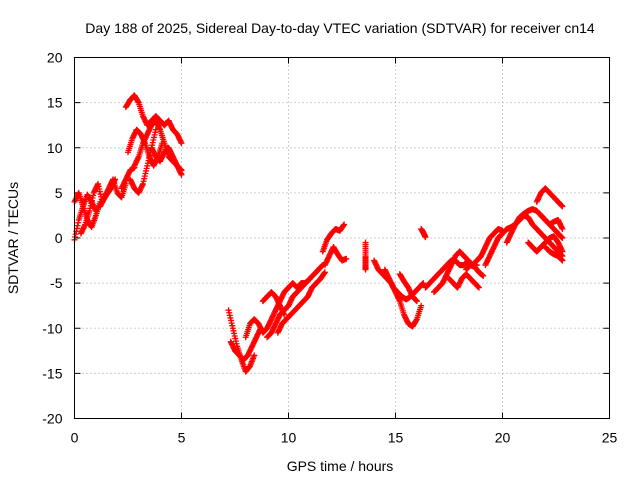 The width and height of the screenshot is (640, 480). What do you see at coordinates (85, 217) in the screenshot?
I see `series-trace-a` at bounding box center [85, 217].